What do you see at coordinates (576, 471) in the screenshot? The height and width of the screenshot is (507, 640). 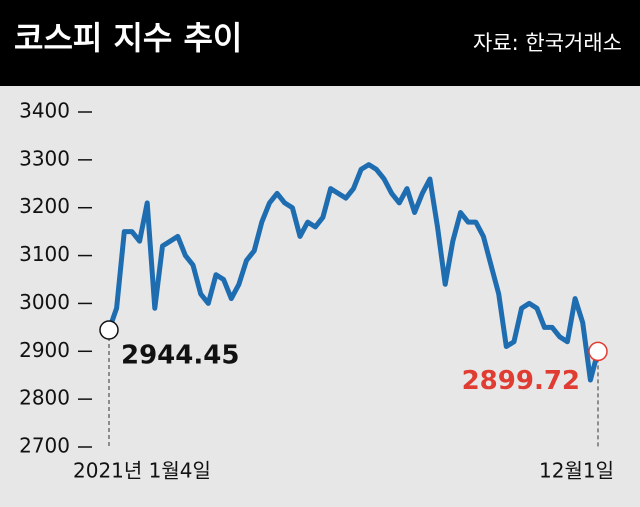 I see `x-tick-label: 12월1일` at bounding box center [576, 471].